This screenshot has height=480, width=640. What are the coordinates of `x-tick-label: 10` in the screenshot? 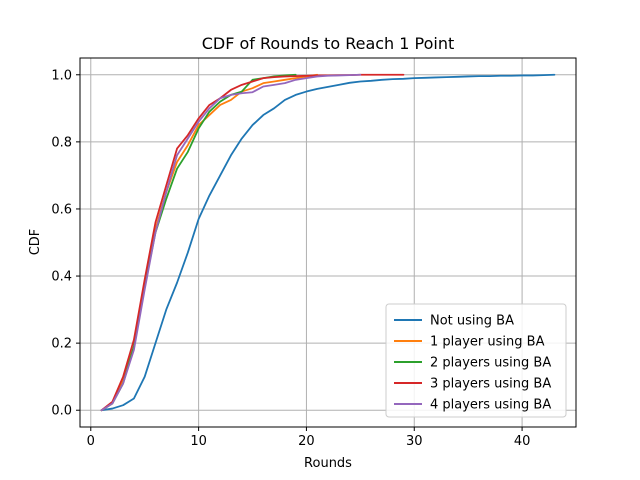 It's located at (198, 441).